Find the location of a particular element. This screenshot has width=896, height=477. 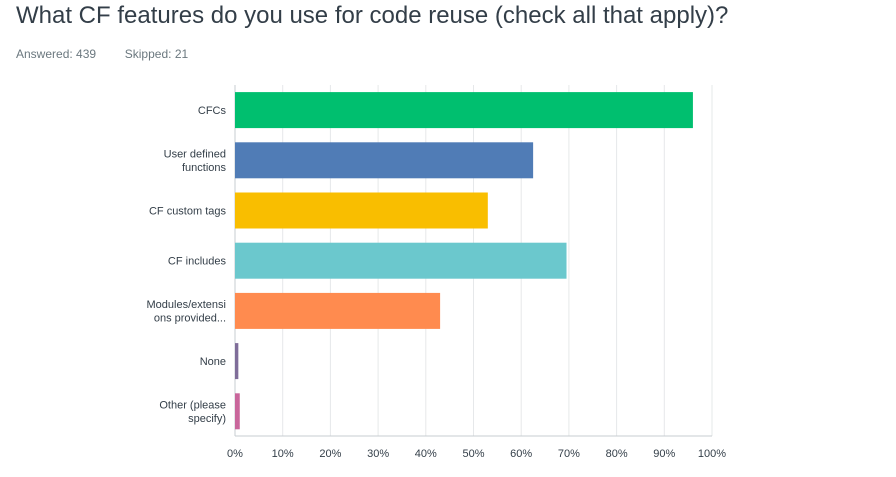

response-stats: Answered: 439 Skipped: 21 is located at coordinates (102, 54).